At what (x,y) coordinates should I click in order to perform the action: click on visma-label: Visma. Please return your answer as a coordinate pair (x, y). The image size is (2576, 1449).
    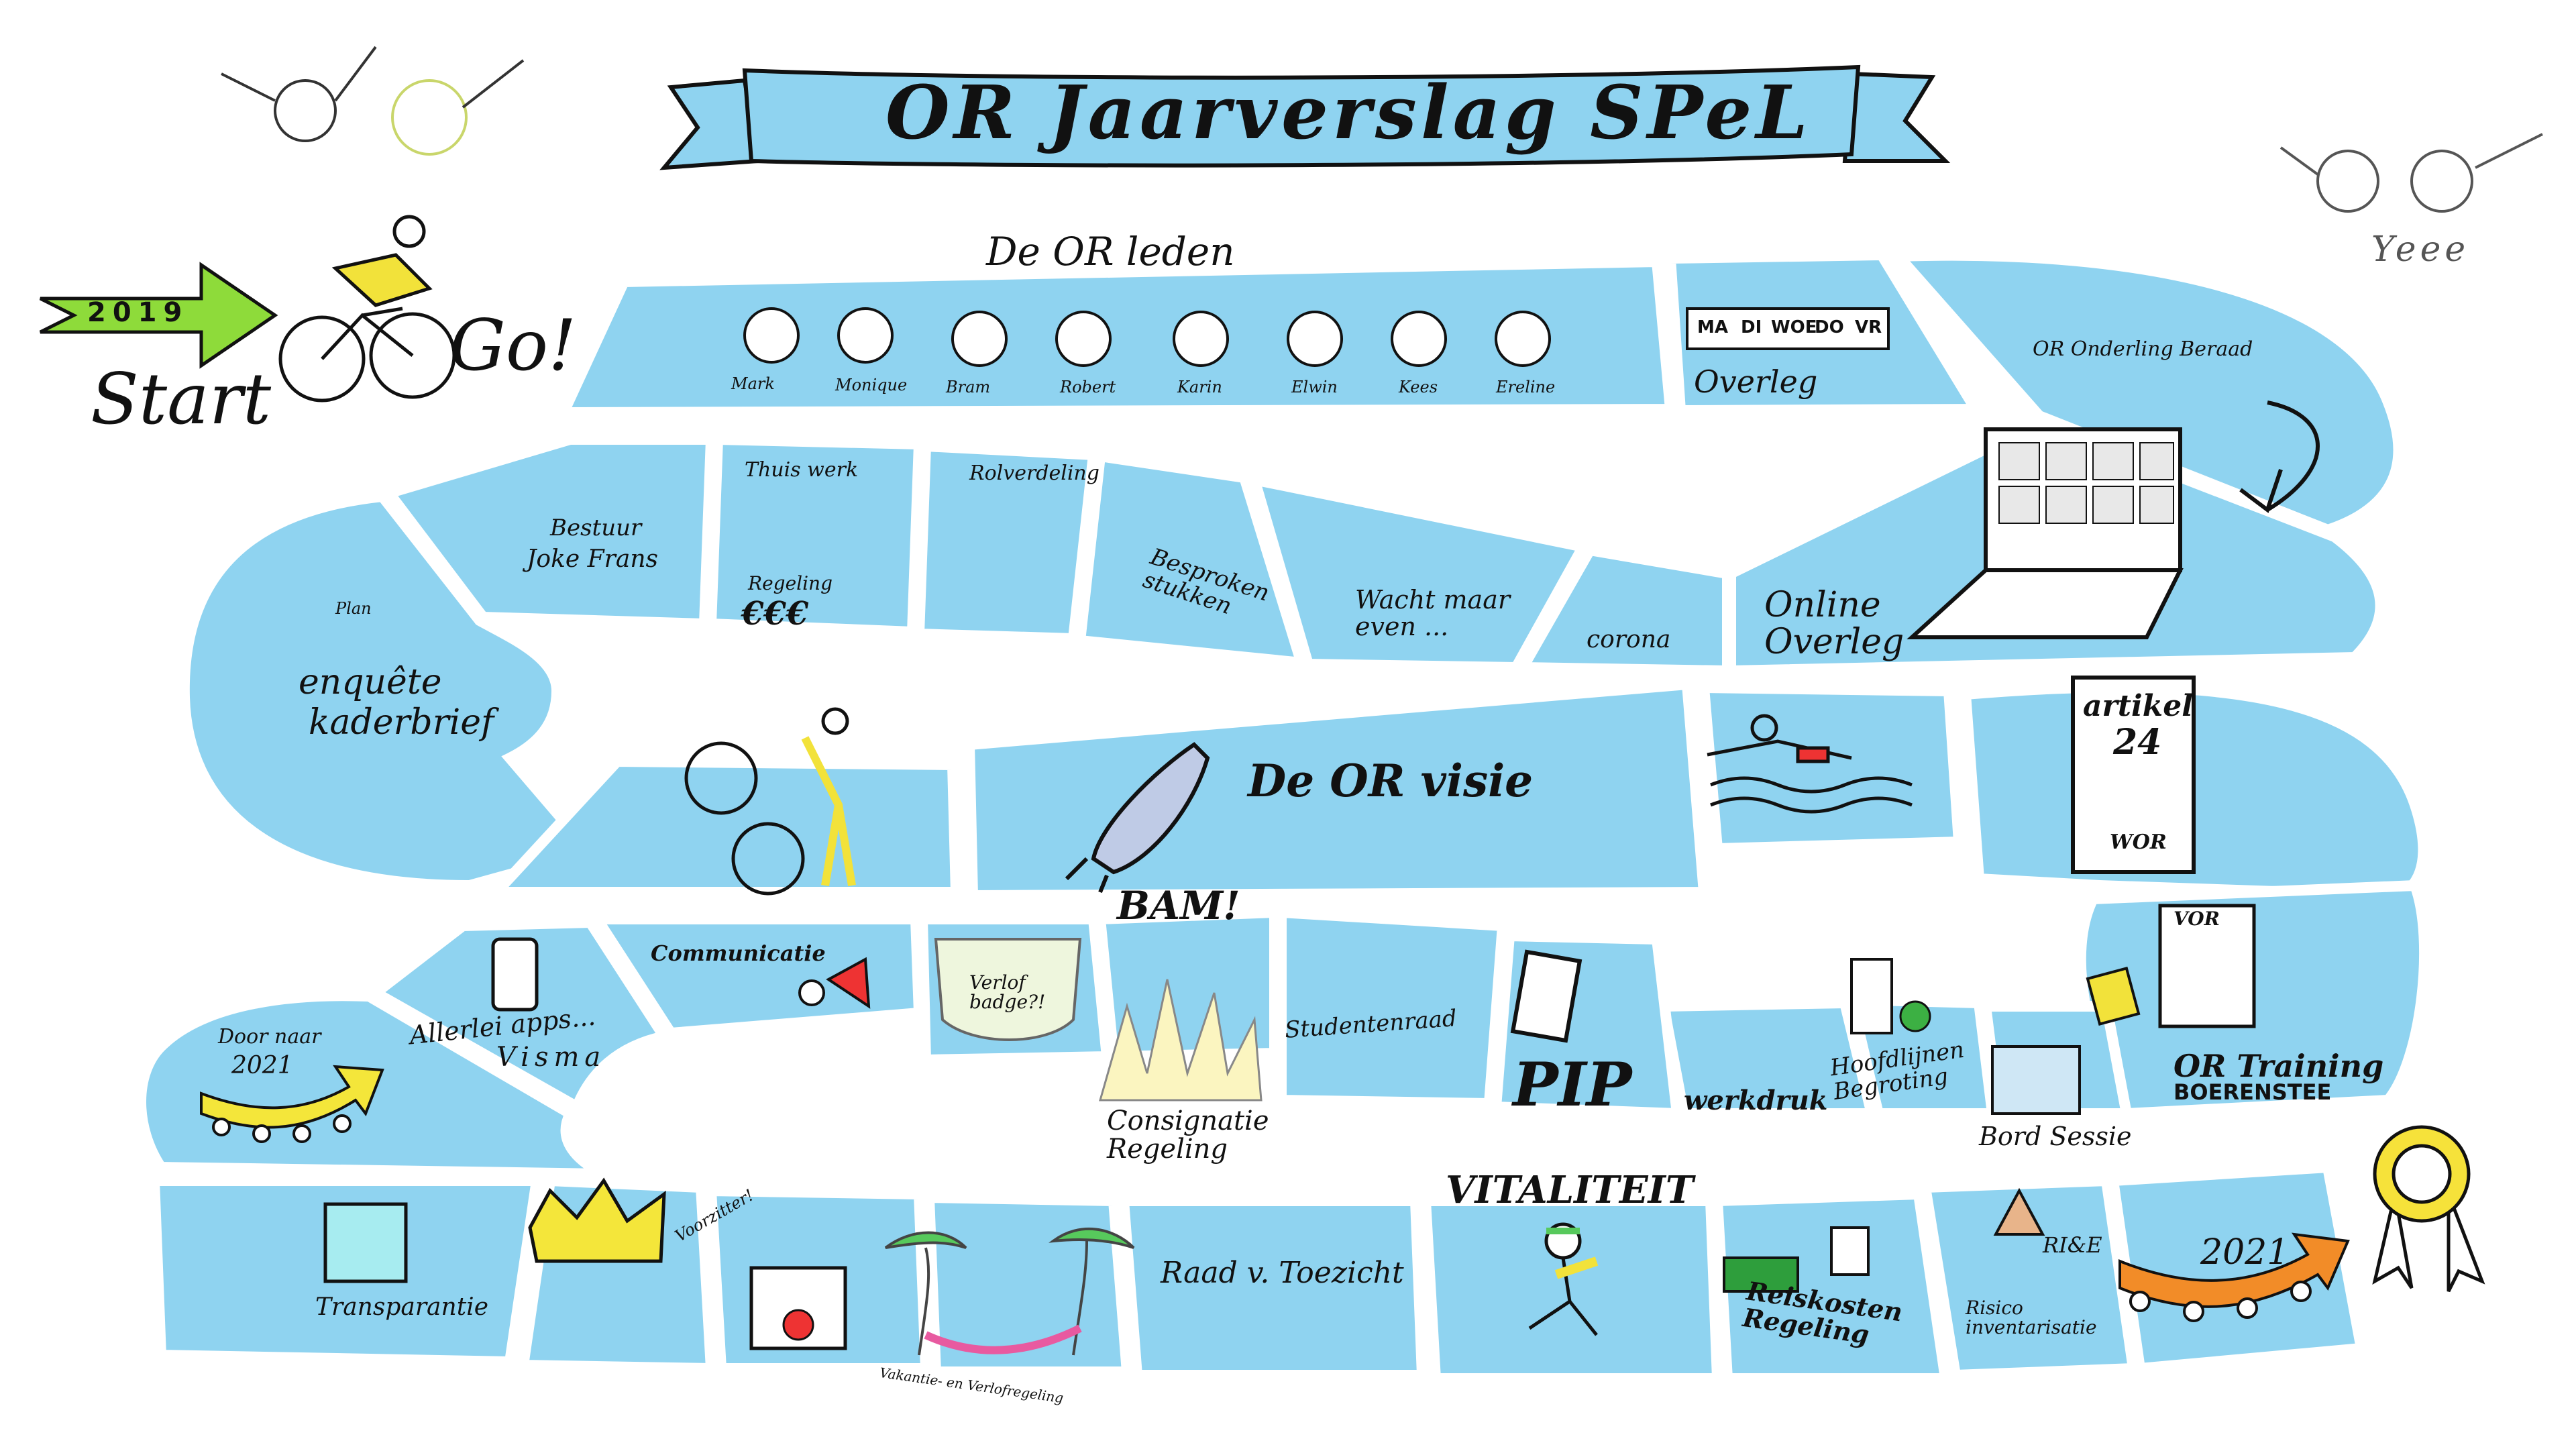
    Looking at the image, I should click on (551, 1057).